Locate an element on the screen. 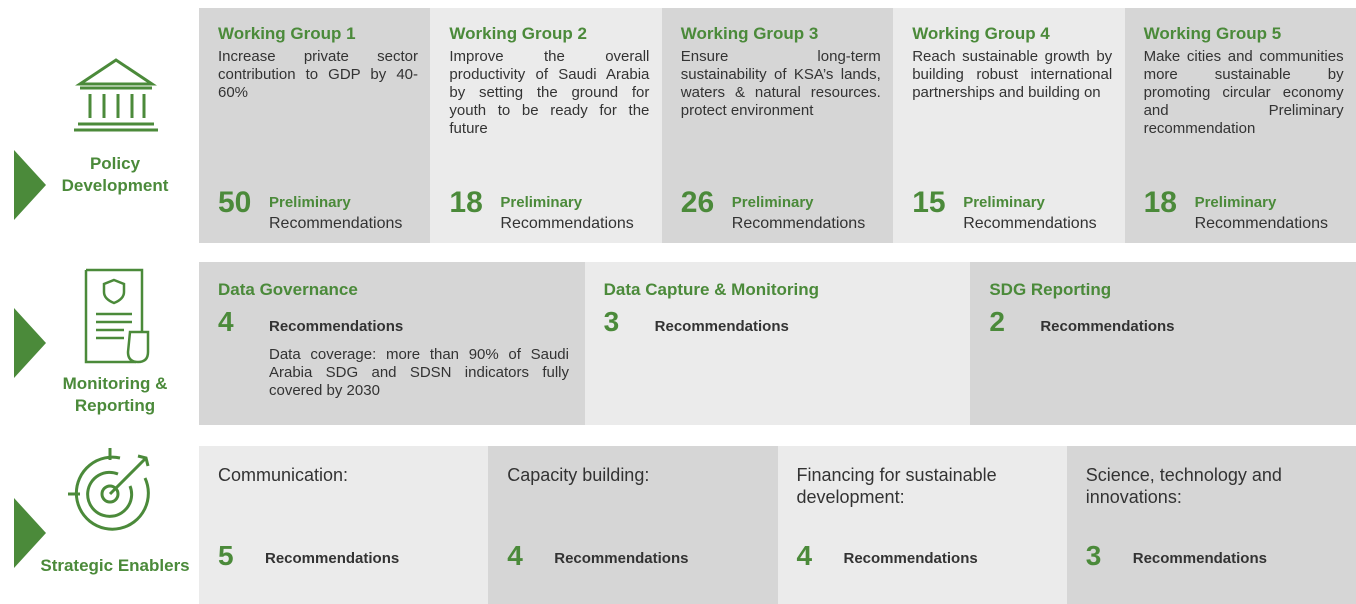  row-label: Monitoring & Reporting is located at coordinates (115, 394).